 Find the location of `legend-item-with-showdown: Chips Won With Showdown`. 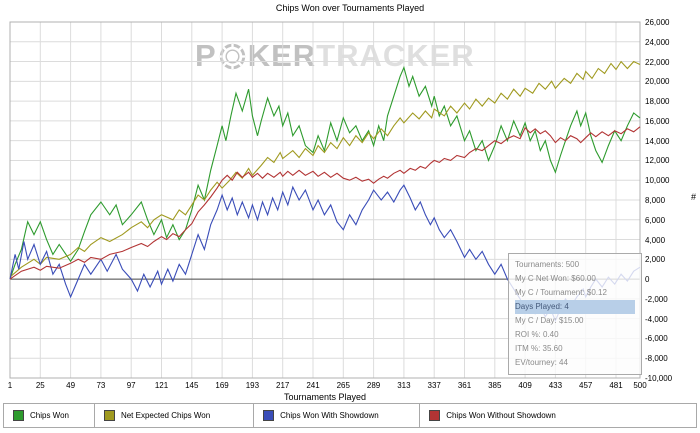

legend-item-with-showdown: Chips Won With Showdown is located at coordinates (336, 415).